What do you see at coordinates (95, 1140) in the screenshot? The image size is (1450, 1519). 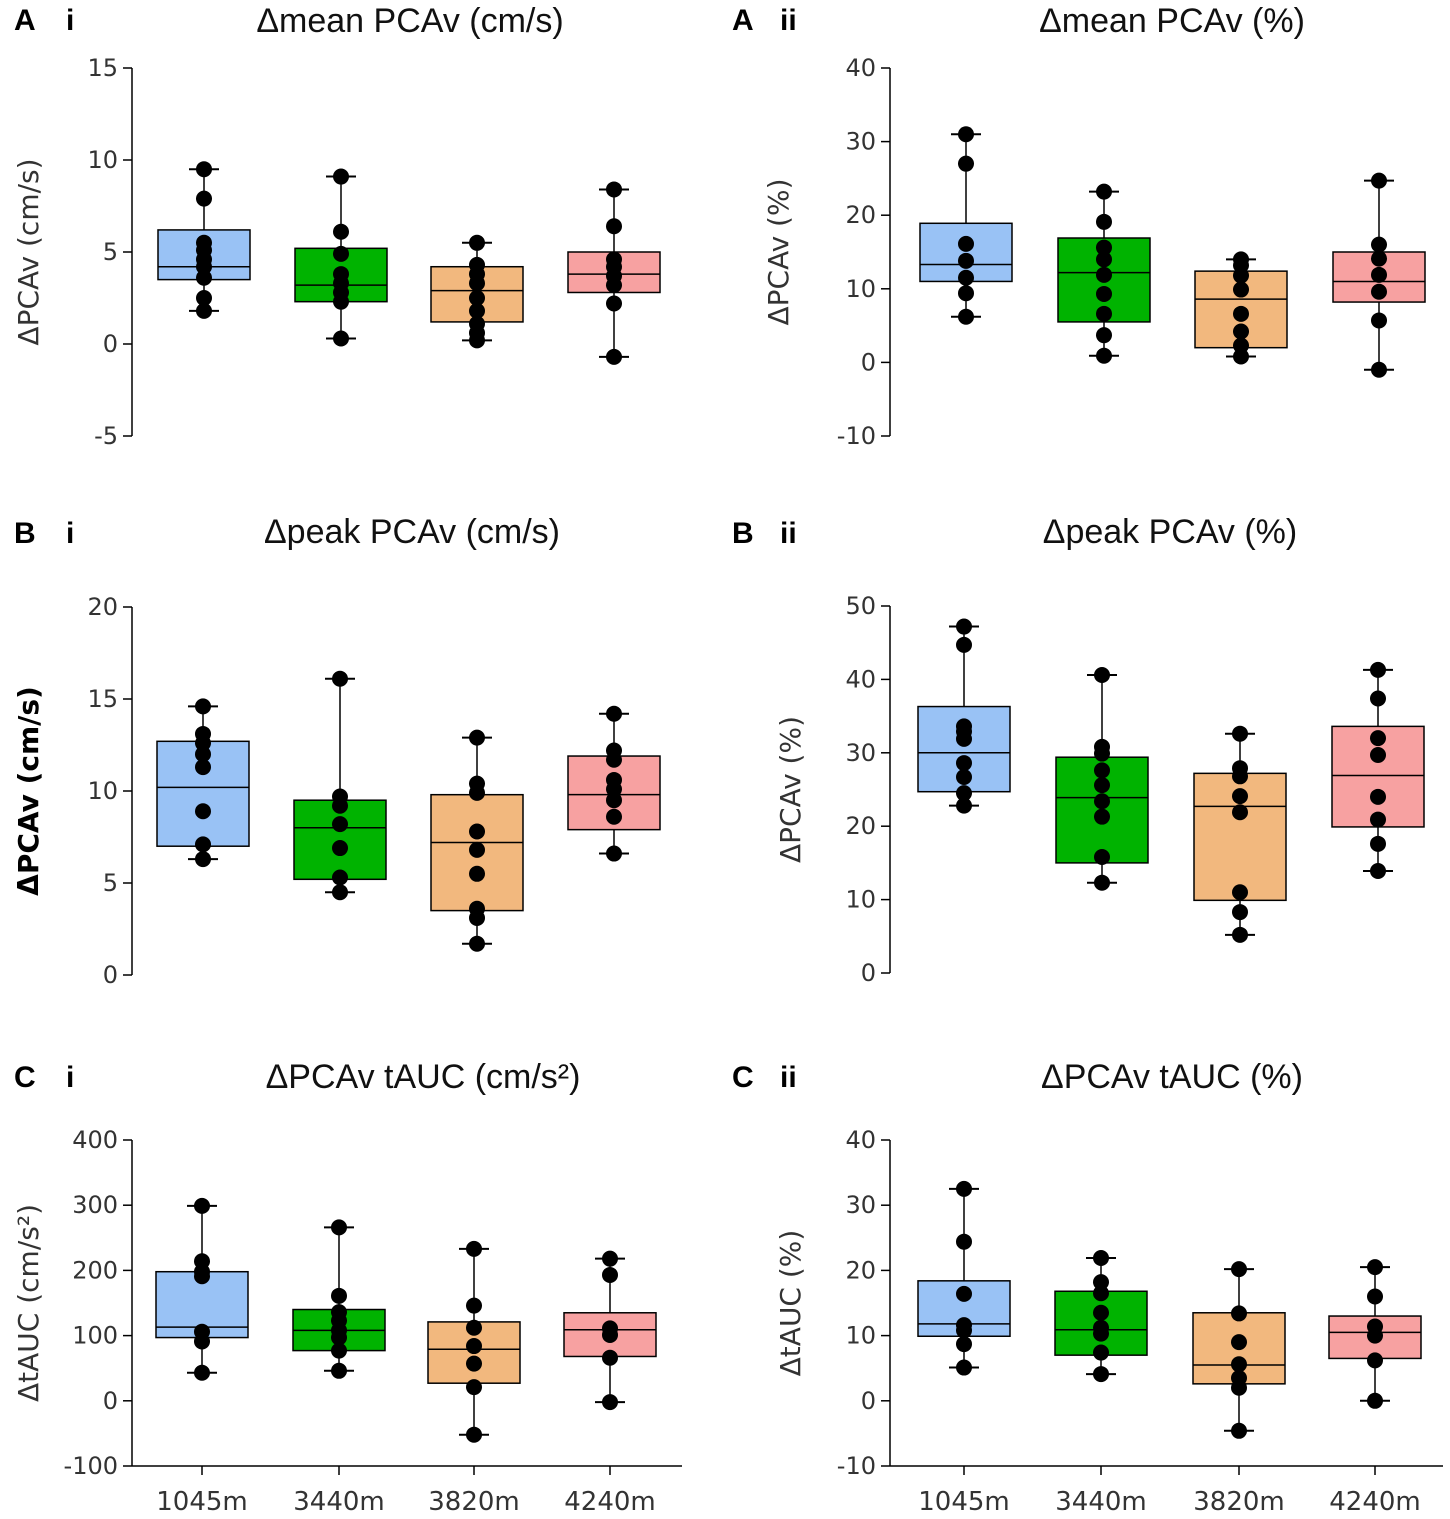 I see `y-tick-label: 400` at bounding box center [95, 1140].